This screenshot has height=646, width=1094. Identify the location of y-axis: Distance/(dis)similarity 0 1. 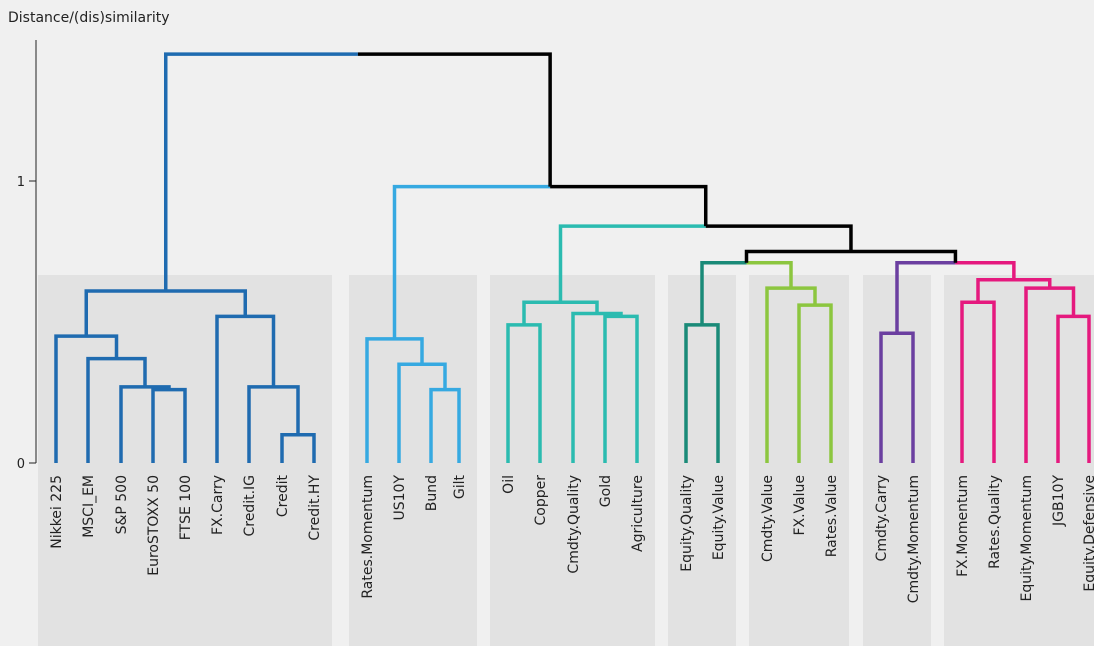
(89, 241).